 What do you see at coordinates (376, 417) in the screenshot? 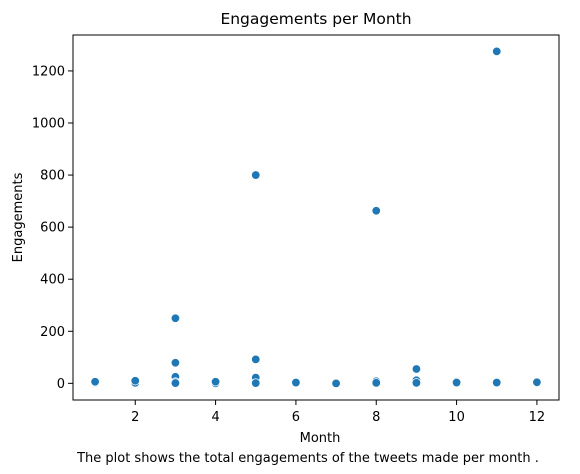
I see `x-tick-label: 8` at bounding box center [376, 417].